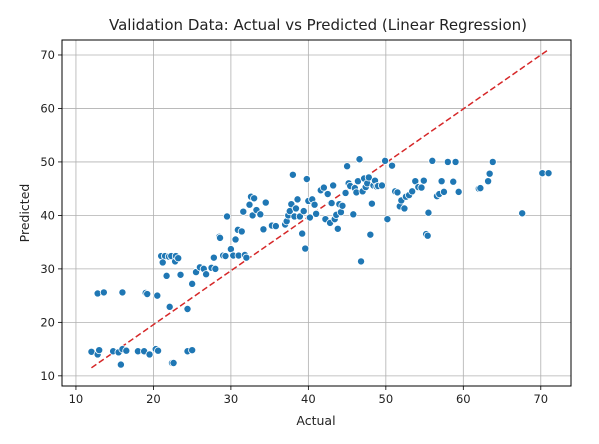 Image resolution: width=599 pixels, height=444 pixels. I want to click on x-tick-label: 60, so click(463, 399).